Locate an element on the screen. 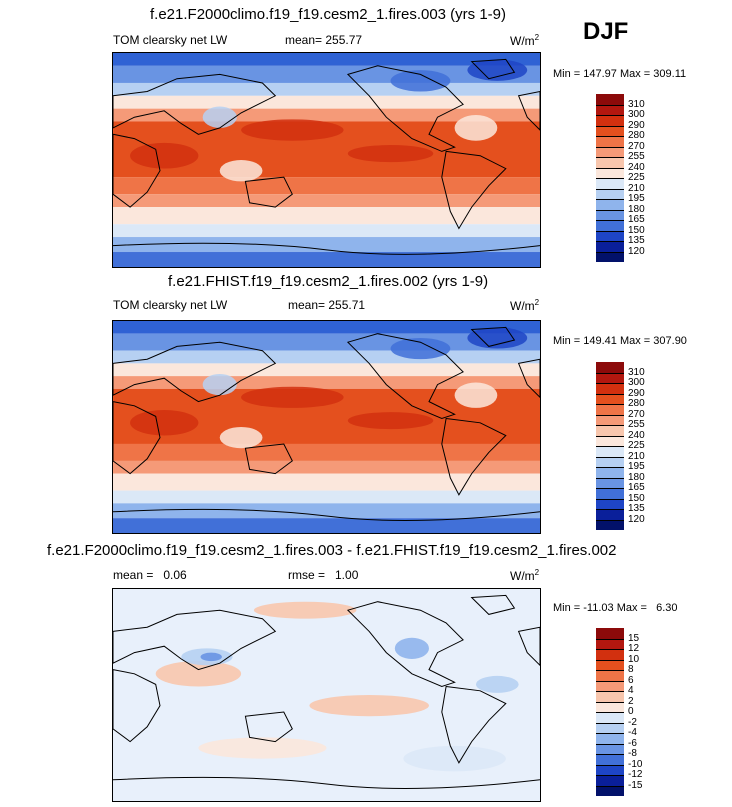 This screenshot has height=807, width=732. colorbar-tick-label: 12 is located at coordinates (634, 648).